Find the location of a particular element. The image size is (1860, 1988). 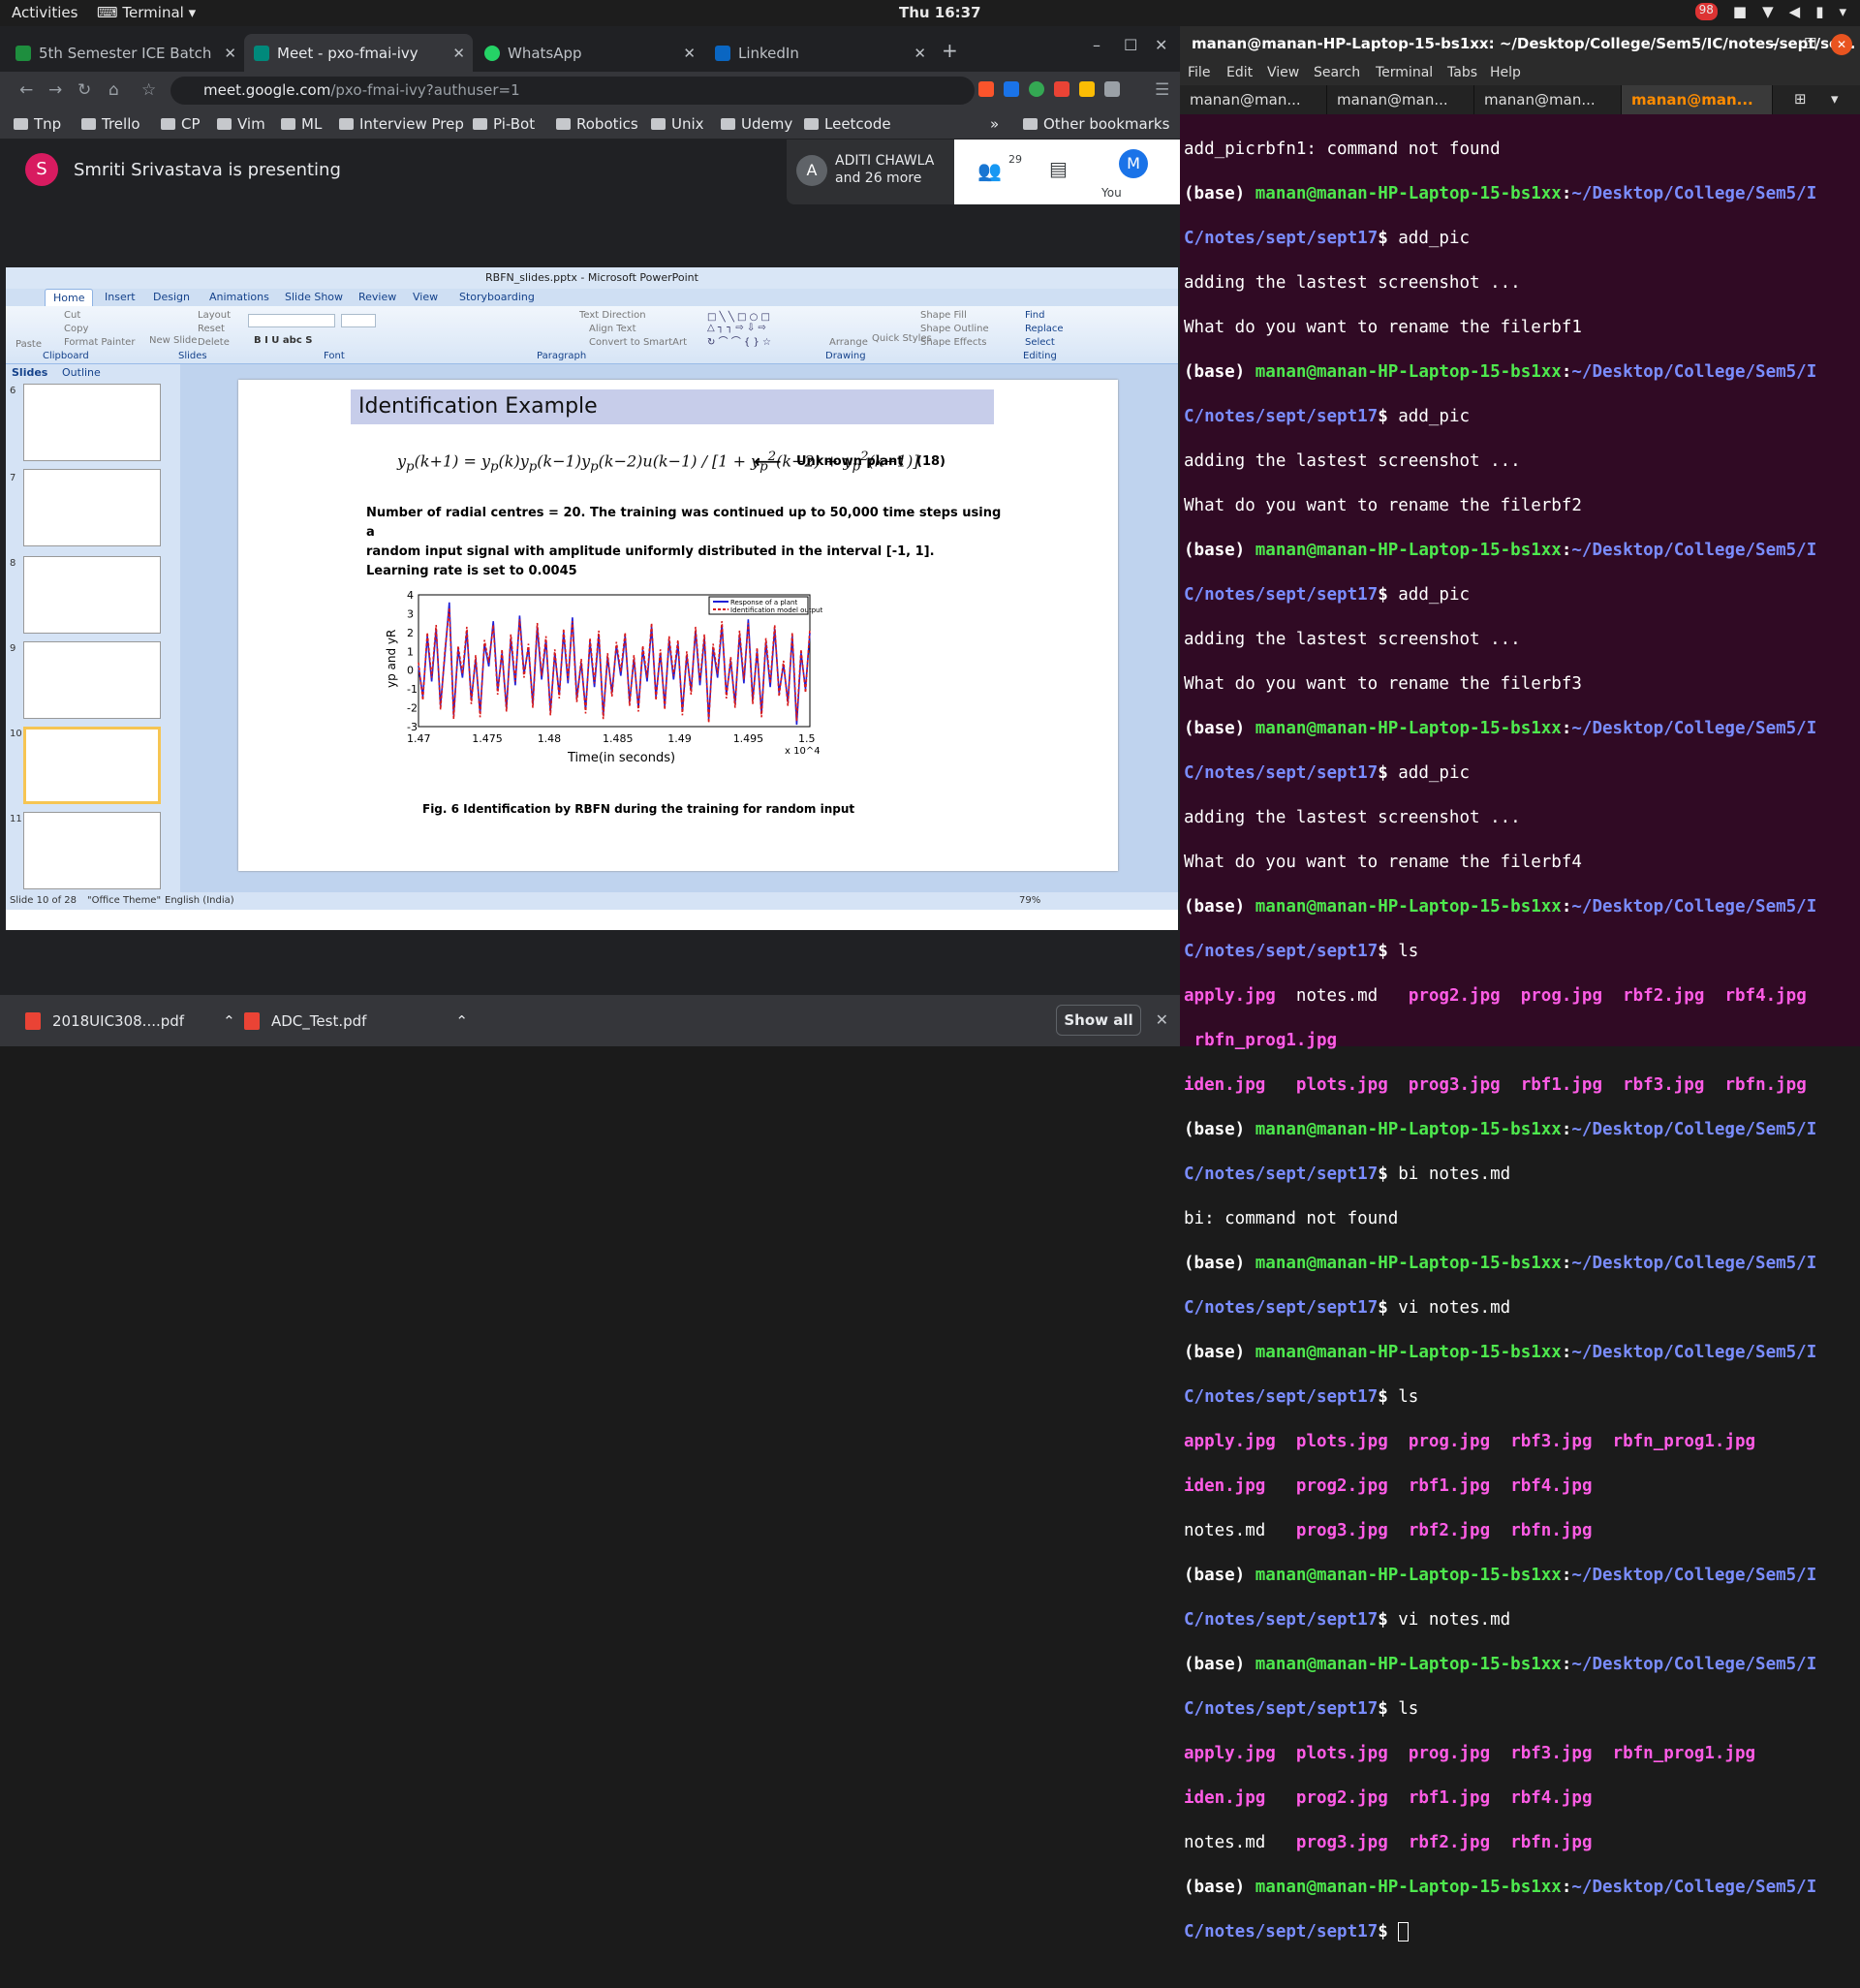

menu-tabs: Tabs is located at coordinates (1462, 72).